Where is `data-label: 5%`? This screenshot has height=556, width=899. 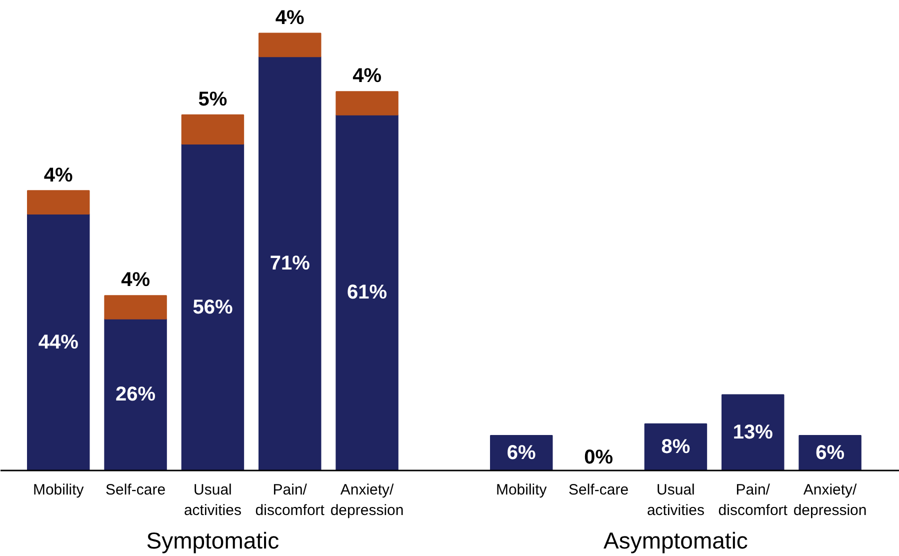
data-label: 5% is located at coordinates (213, 99).